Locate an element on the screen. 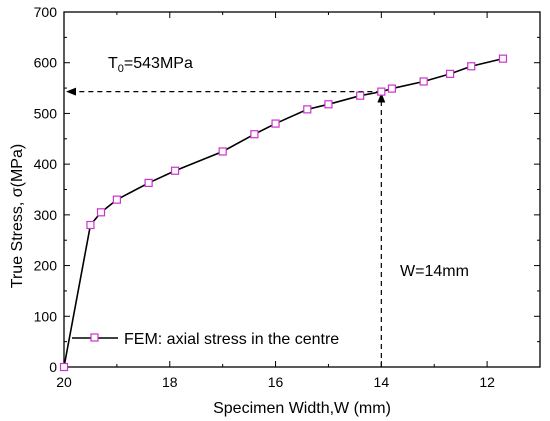 This screenshot has width=550, height=421. y-tick-label: 0 is located at coordinates (53, 367).